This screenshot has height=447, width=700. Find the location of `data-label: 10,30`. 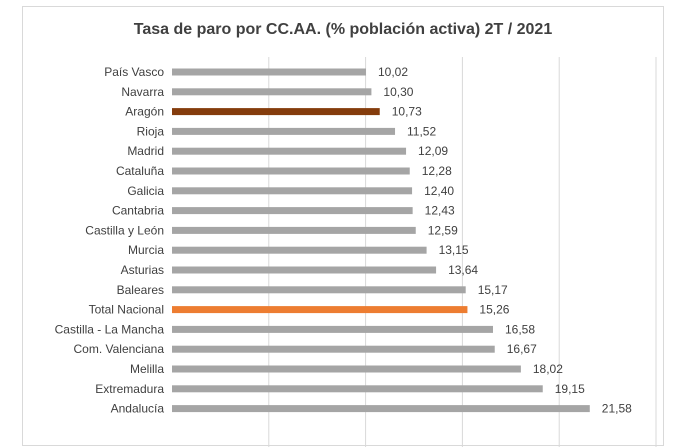

data-label: 10,30 is located at coordinates (398, 92).